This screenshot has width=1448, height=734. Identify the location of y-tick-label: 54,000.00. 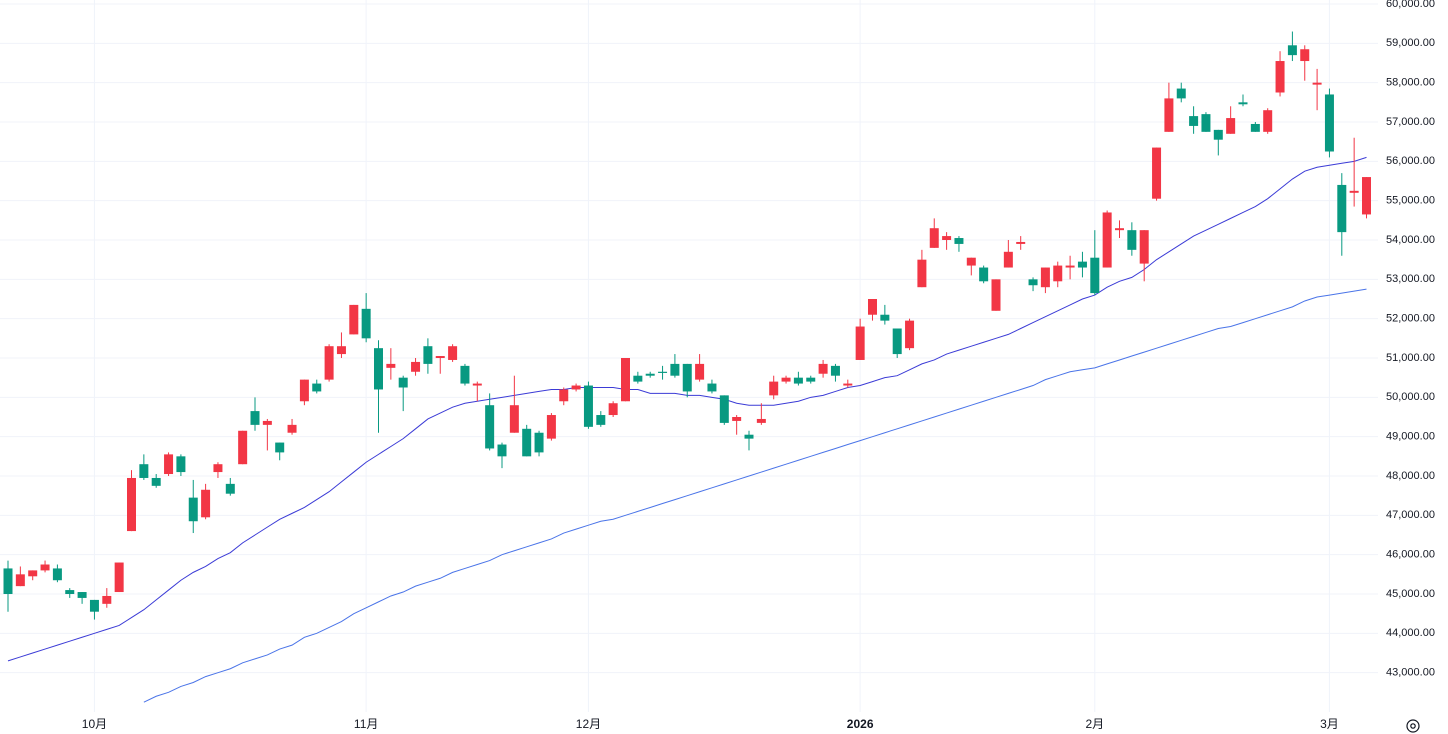
(1410, 240).